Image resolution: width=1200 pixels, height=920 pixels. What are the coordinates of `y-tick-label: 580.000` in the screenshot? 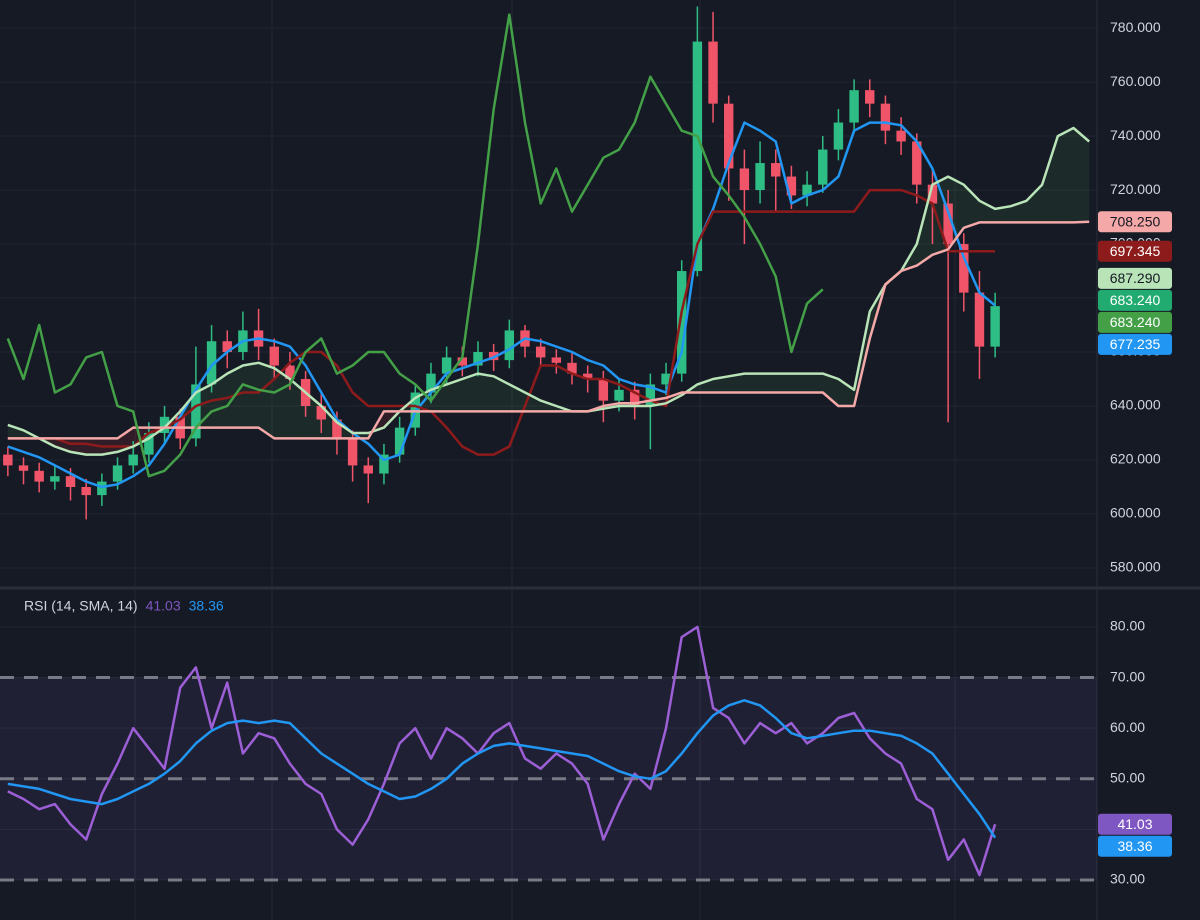 It's located at (1135, 567).